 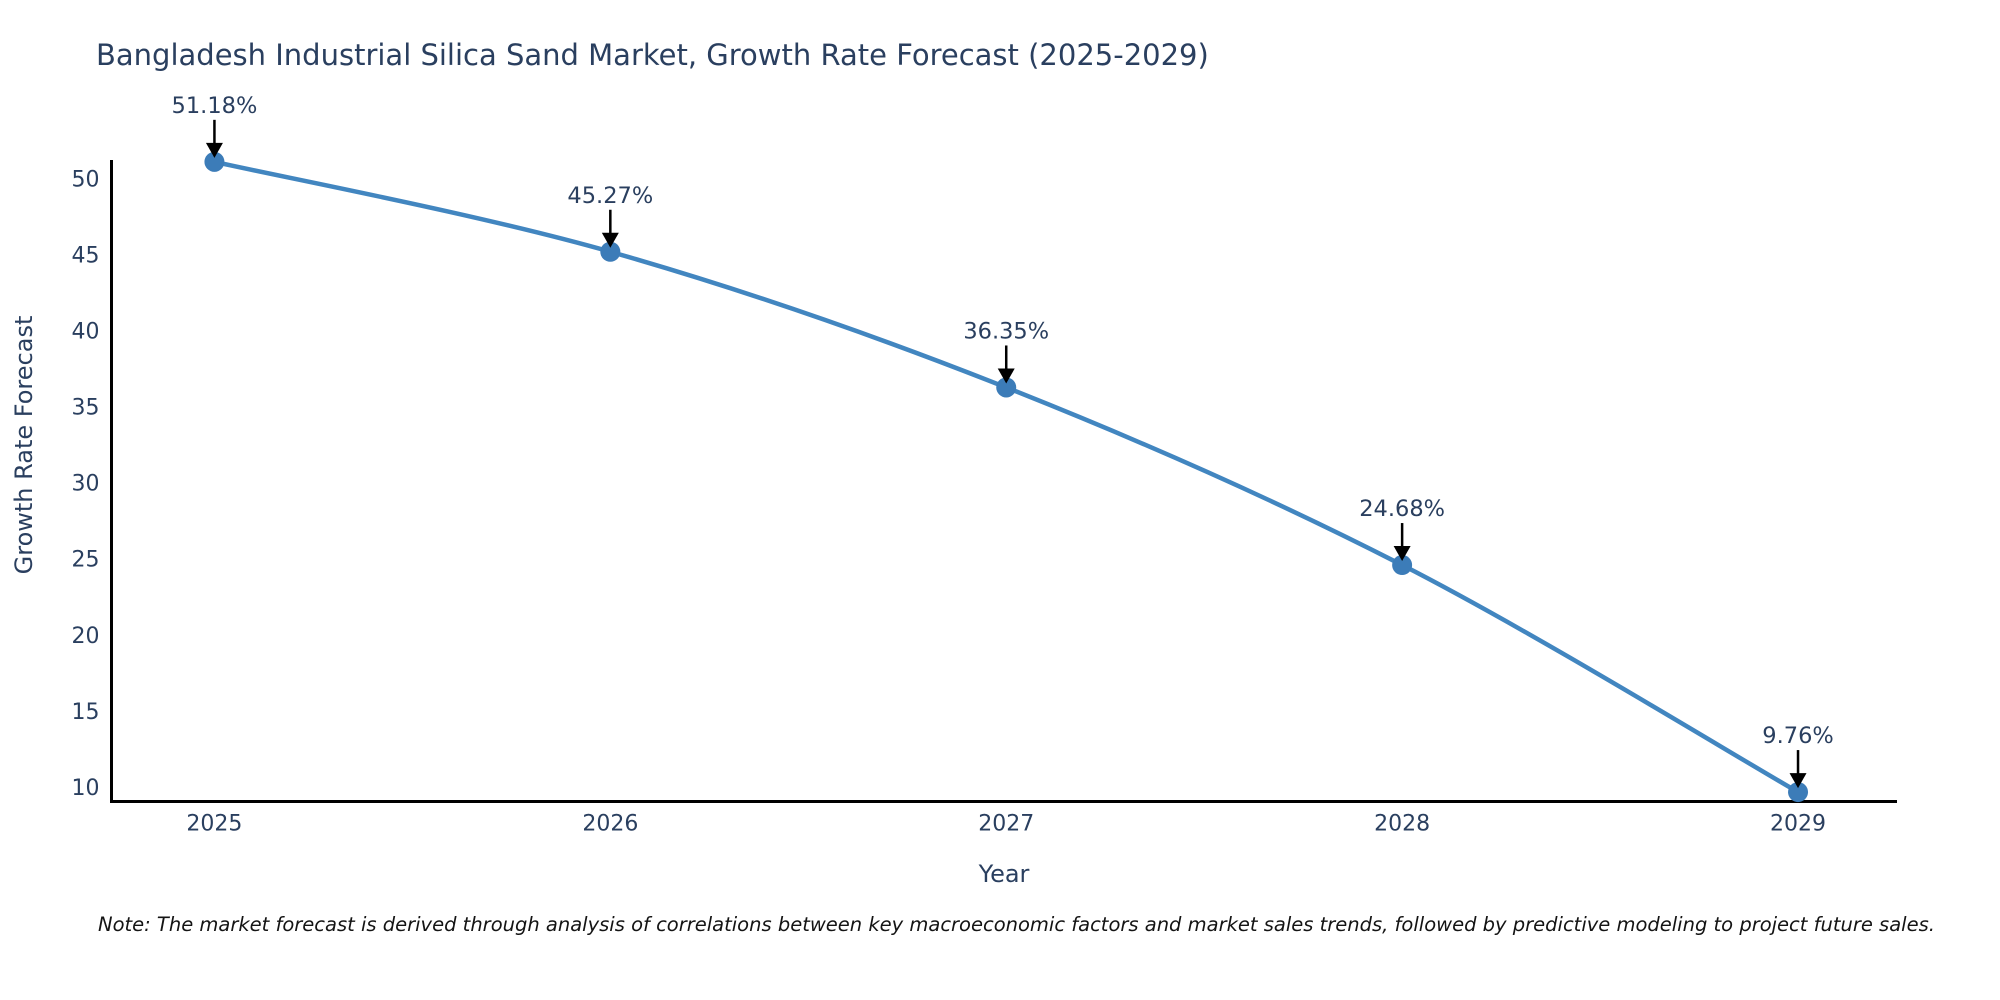 What do you see at coordinates (86, 331) in the screenshot?
I see `y-tick-label: 40` at bounding box center [86, 331].